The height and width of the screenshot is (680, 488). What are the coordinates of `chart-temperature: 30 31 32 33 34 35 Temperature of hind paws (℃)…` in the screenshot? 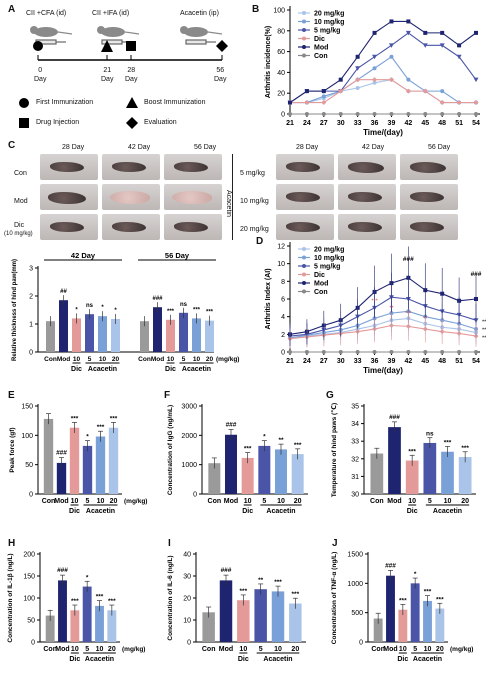 It's located at (403, 459).